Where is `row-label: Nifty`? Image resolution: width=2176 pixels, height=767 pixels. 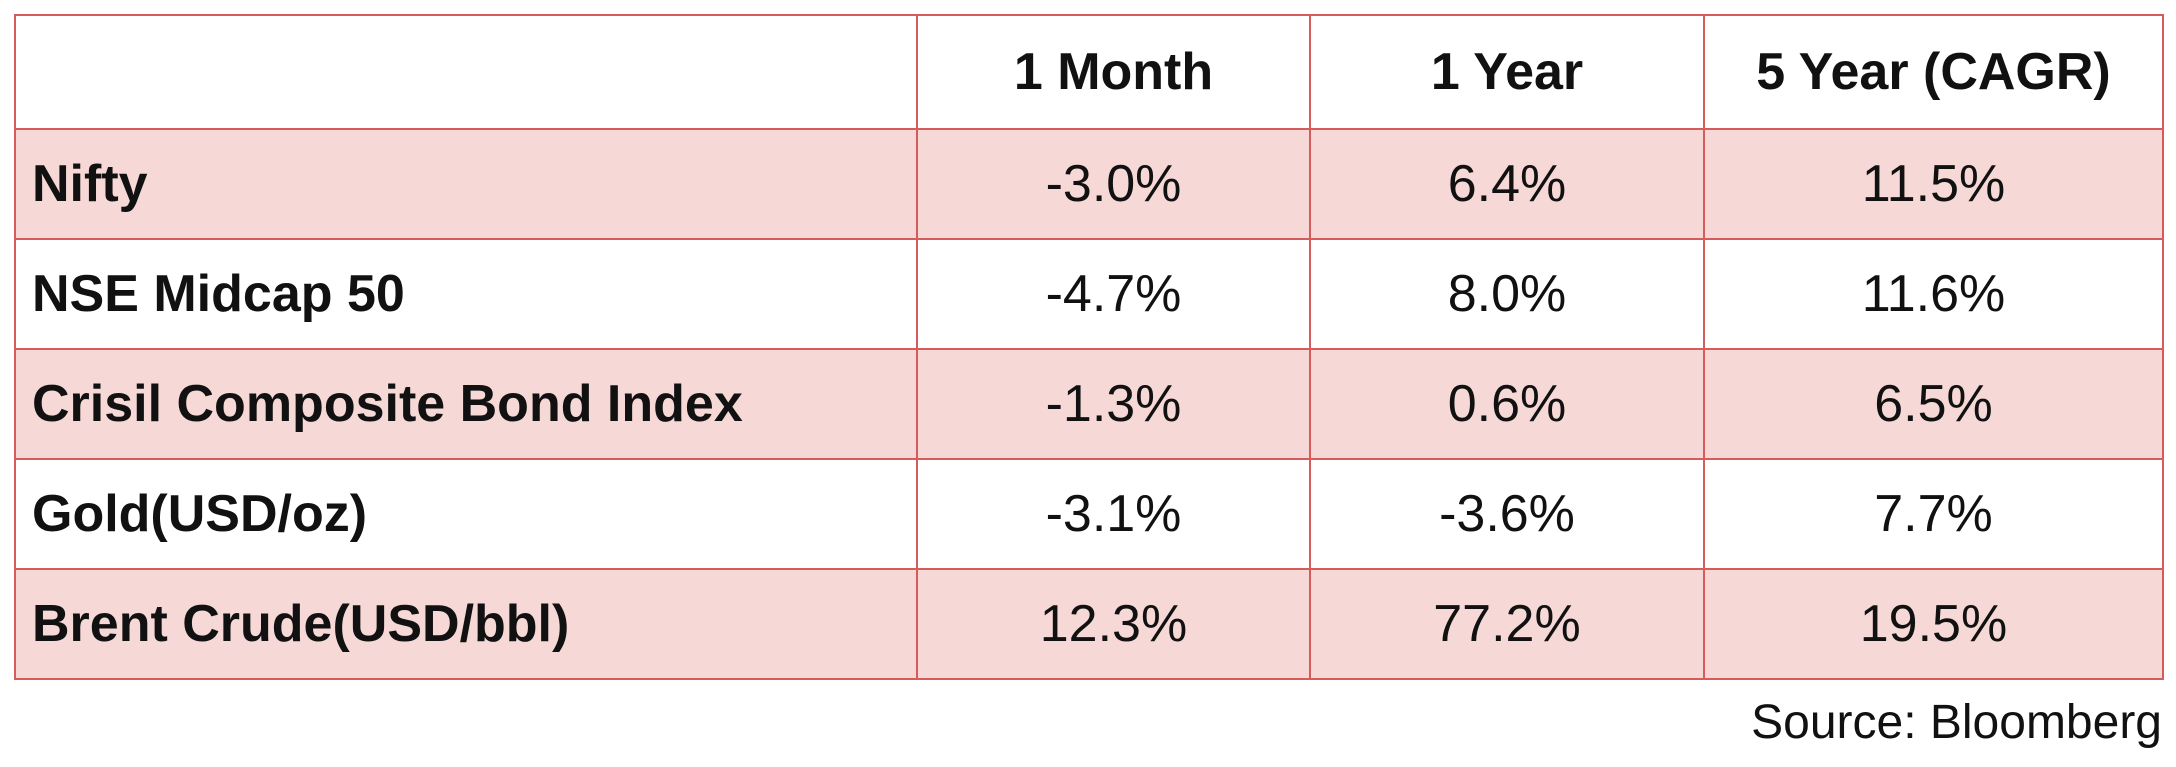
row-label: Nifty is located at coordinates (466, 184).